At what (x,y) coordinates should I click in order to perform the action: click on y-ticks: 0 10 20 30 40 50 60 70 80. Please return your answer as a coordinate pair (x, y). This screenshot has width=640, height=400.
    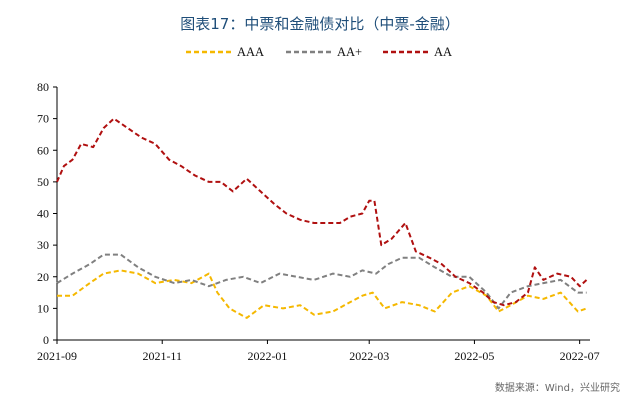
    Looking at the image, I should click on (47, 213).